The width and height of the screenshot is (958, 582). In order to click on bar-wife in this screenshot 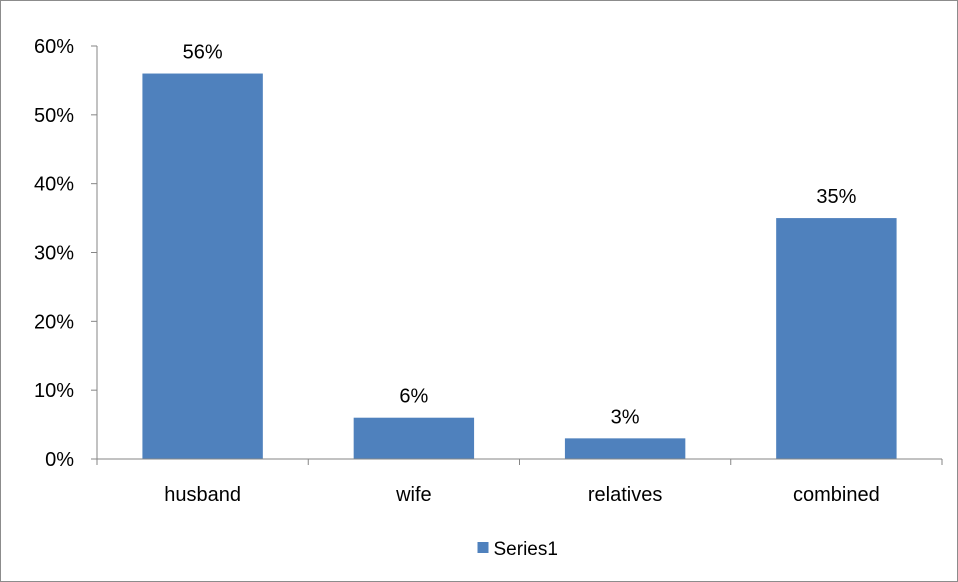, I will do `click(414, 438)`.